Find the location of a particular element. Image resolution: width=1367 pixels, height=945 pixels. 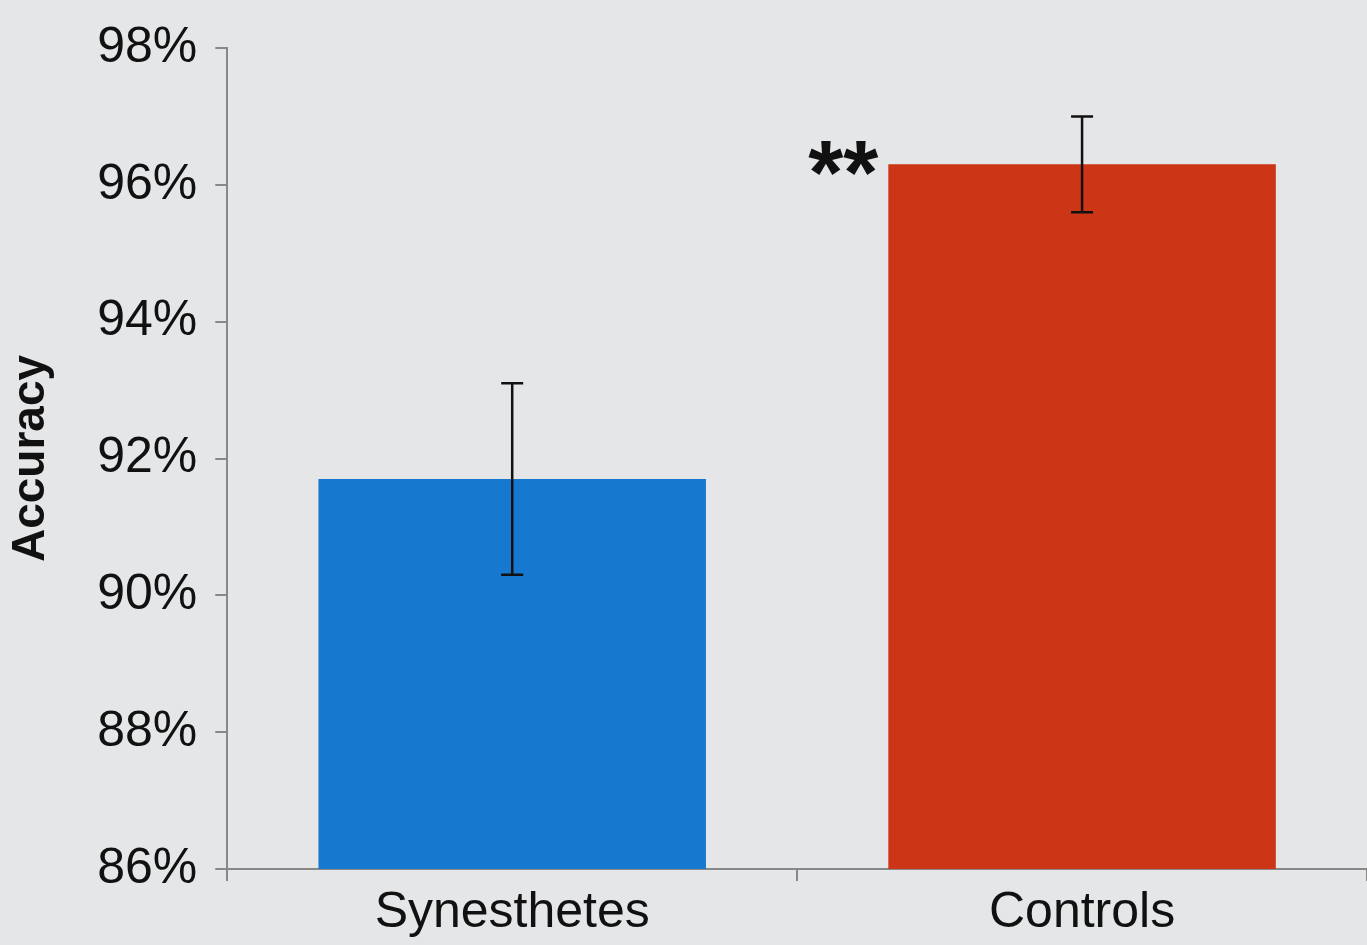

y-tick-label: 94% is located at coordinates (147, 318).